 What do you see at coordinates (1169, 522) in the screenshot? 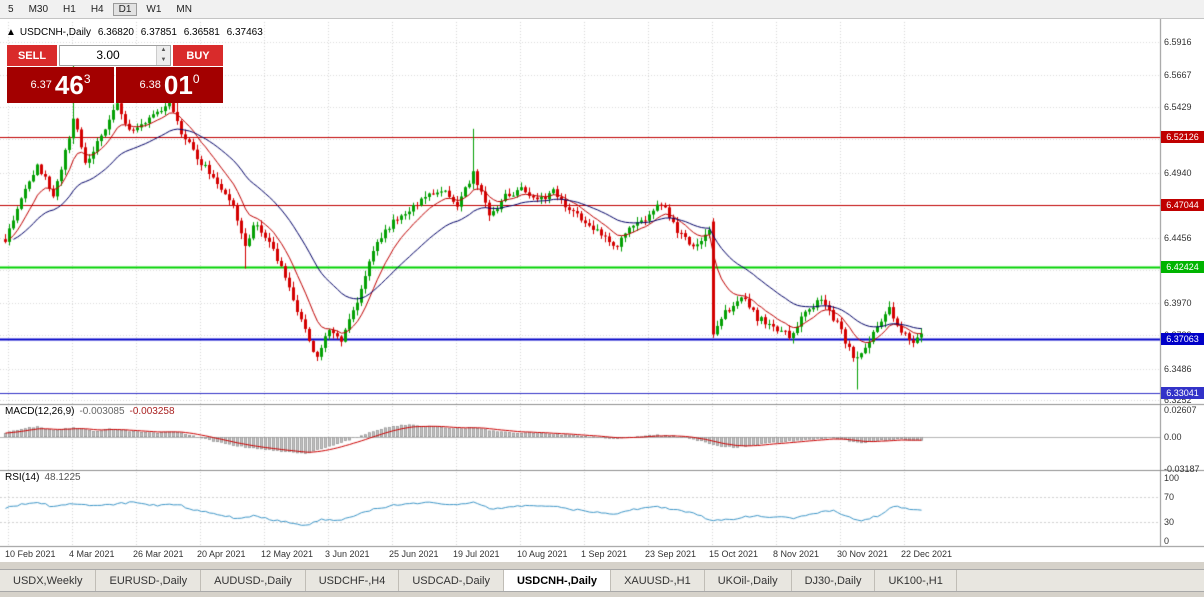
I see `rsi-axis-label: 30` at bounding box center [1169, 522].